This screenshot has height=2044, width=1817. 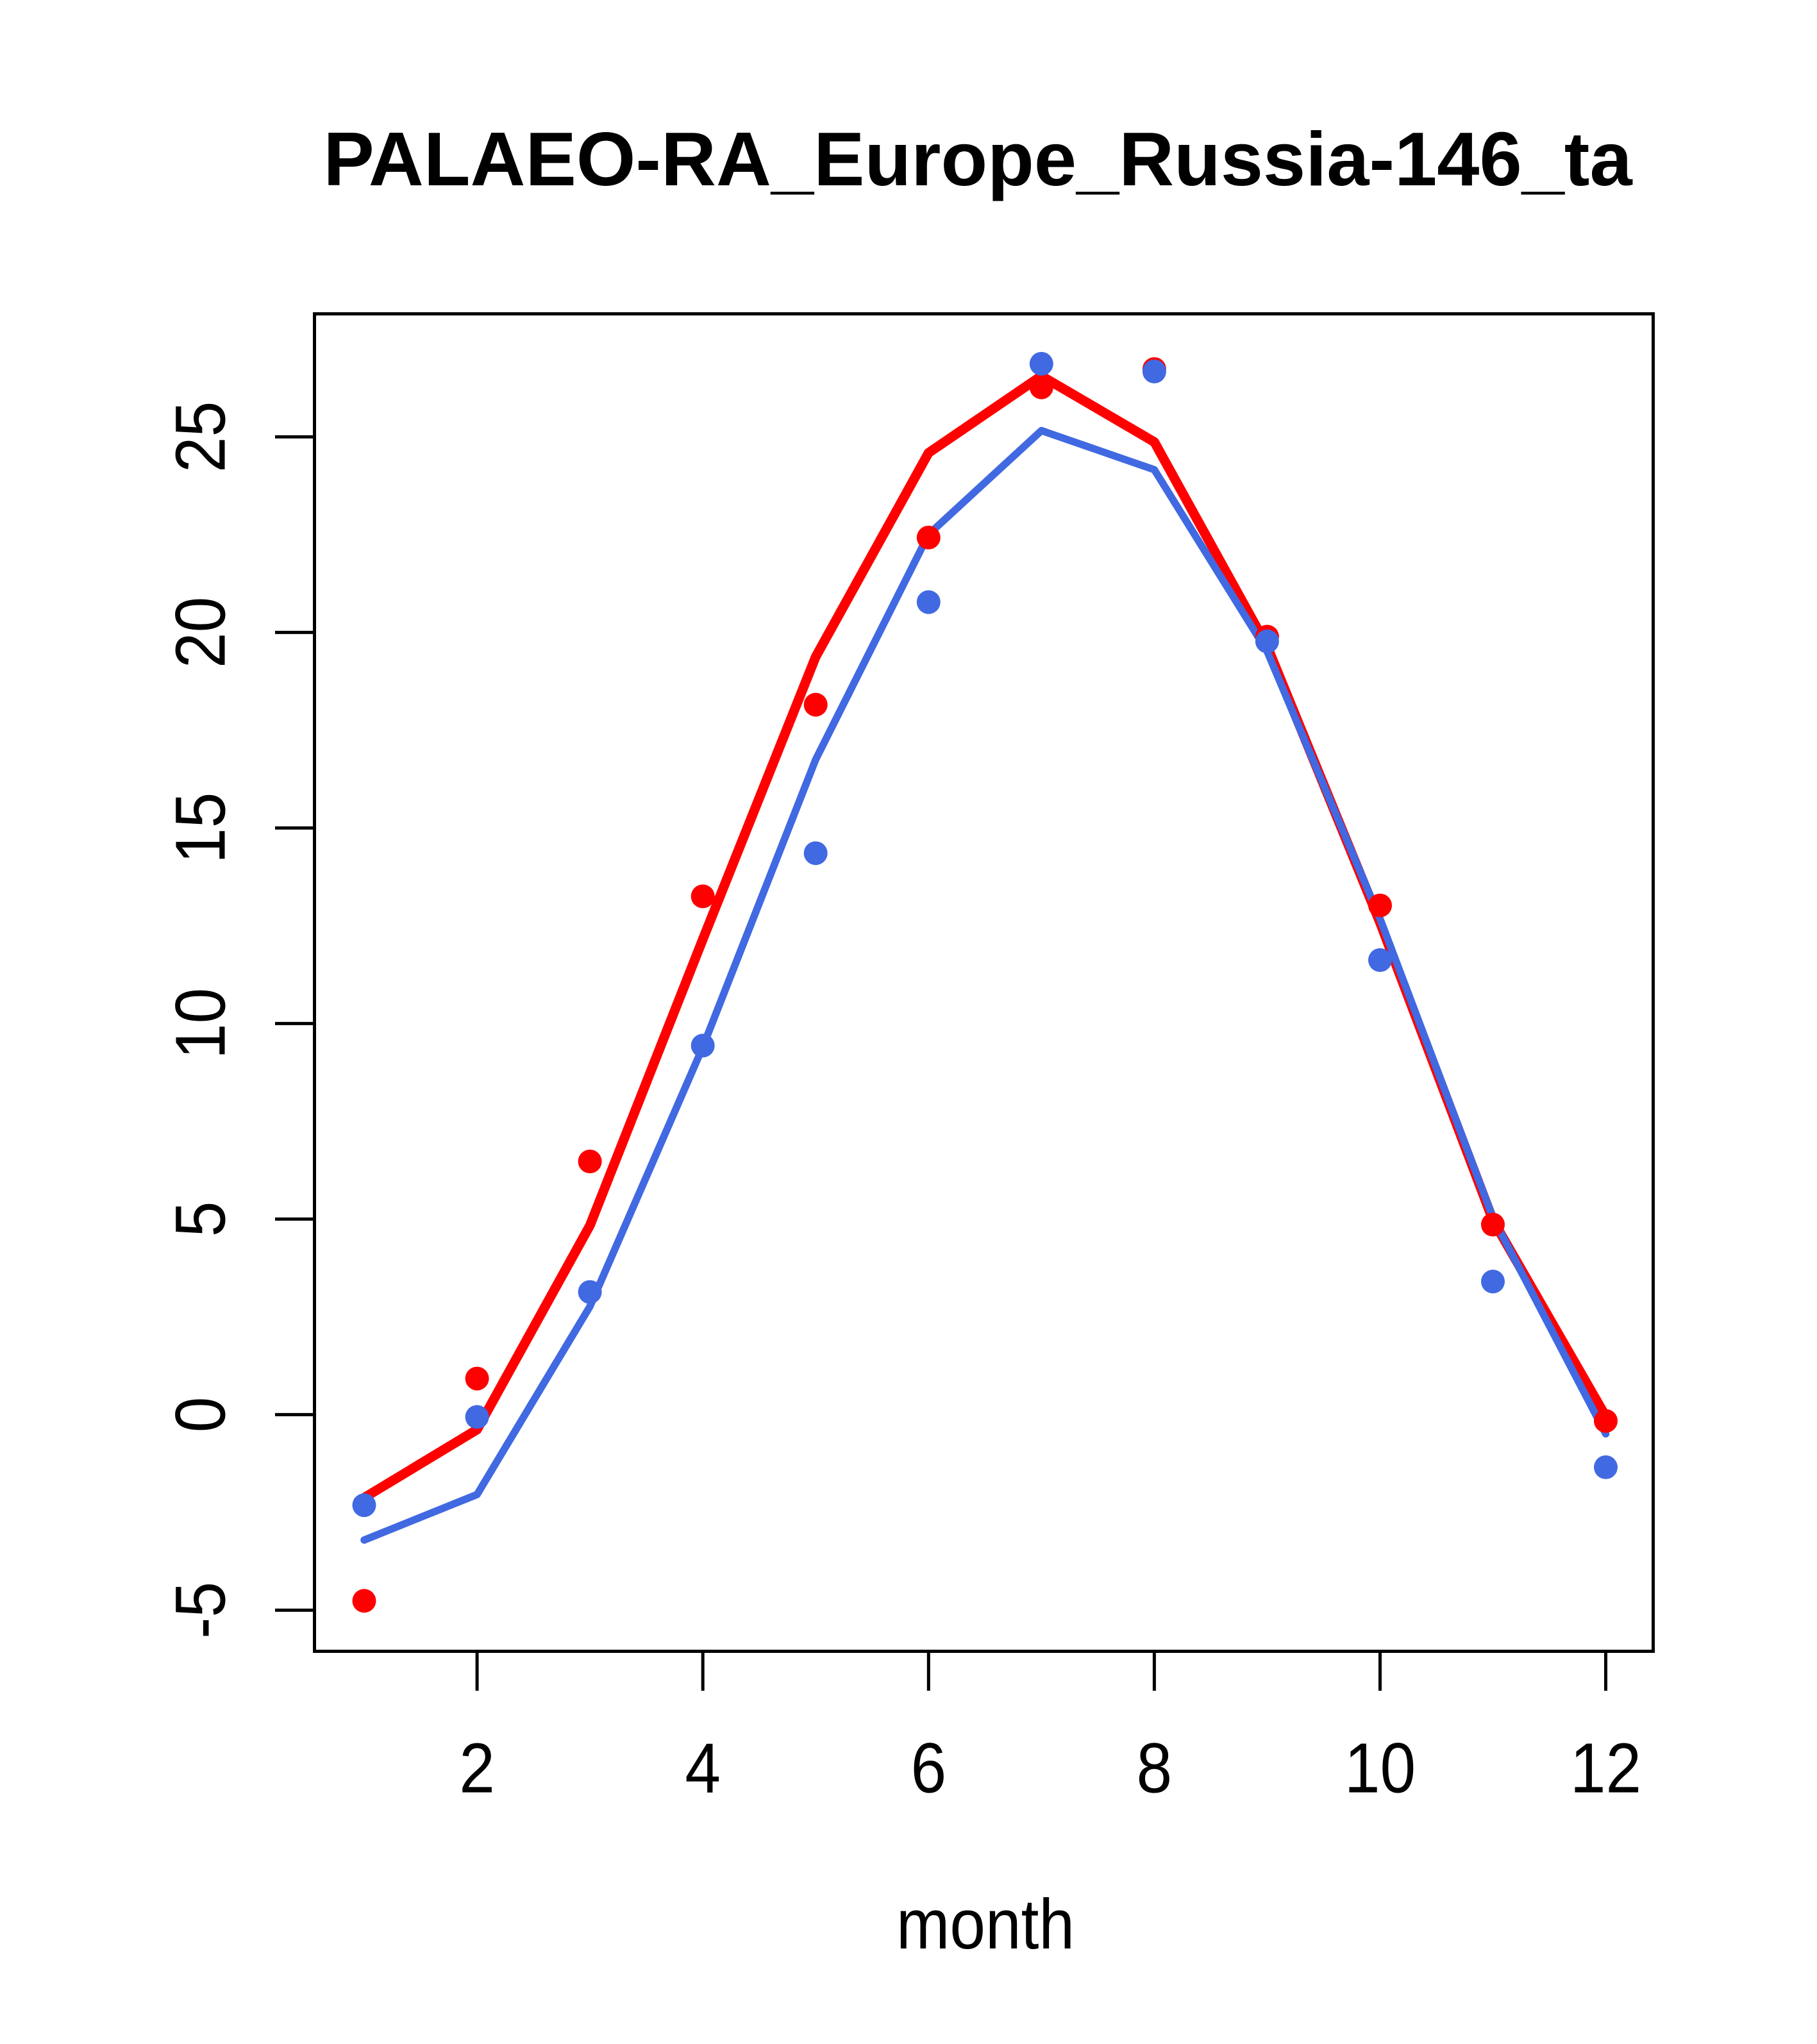 I want to click on svg-text: 2, so click(x=477, y=1768).